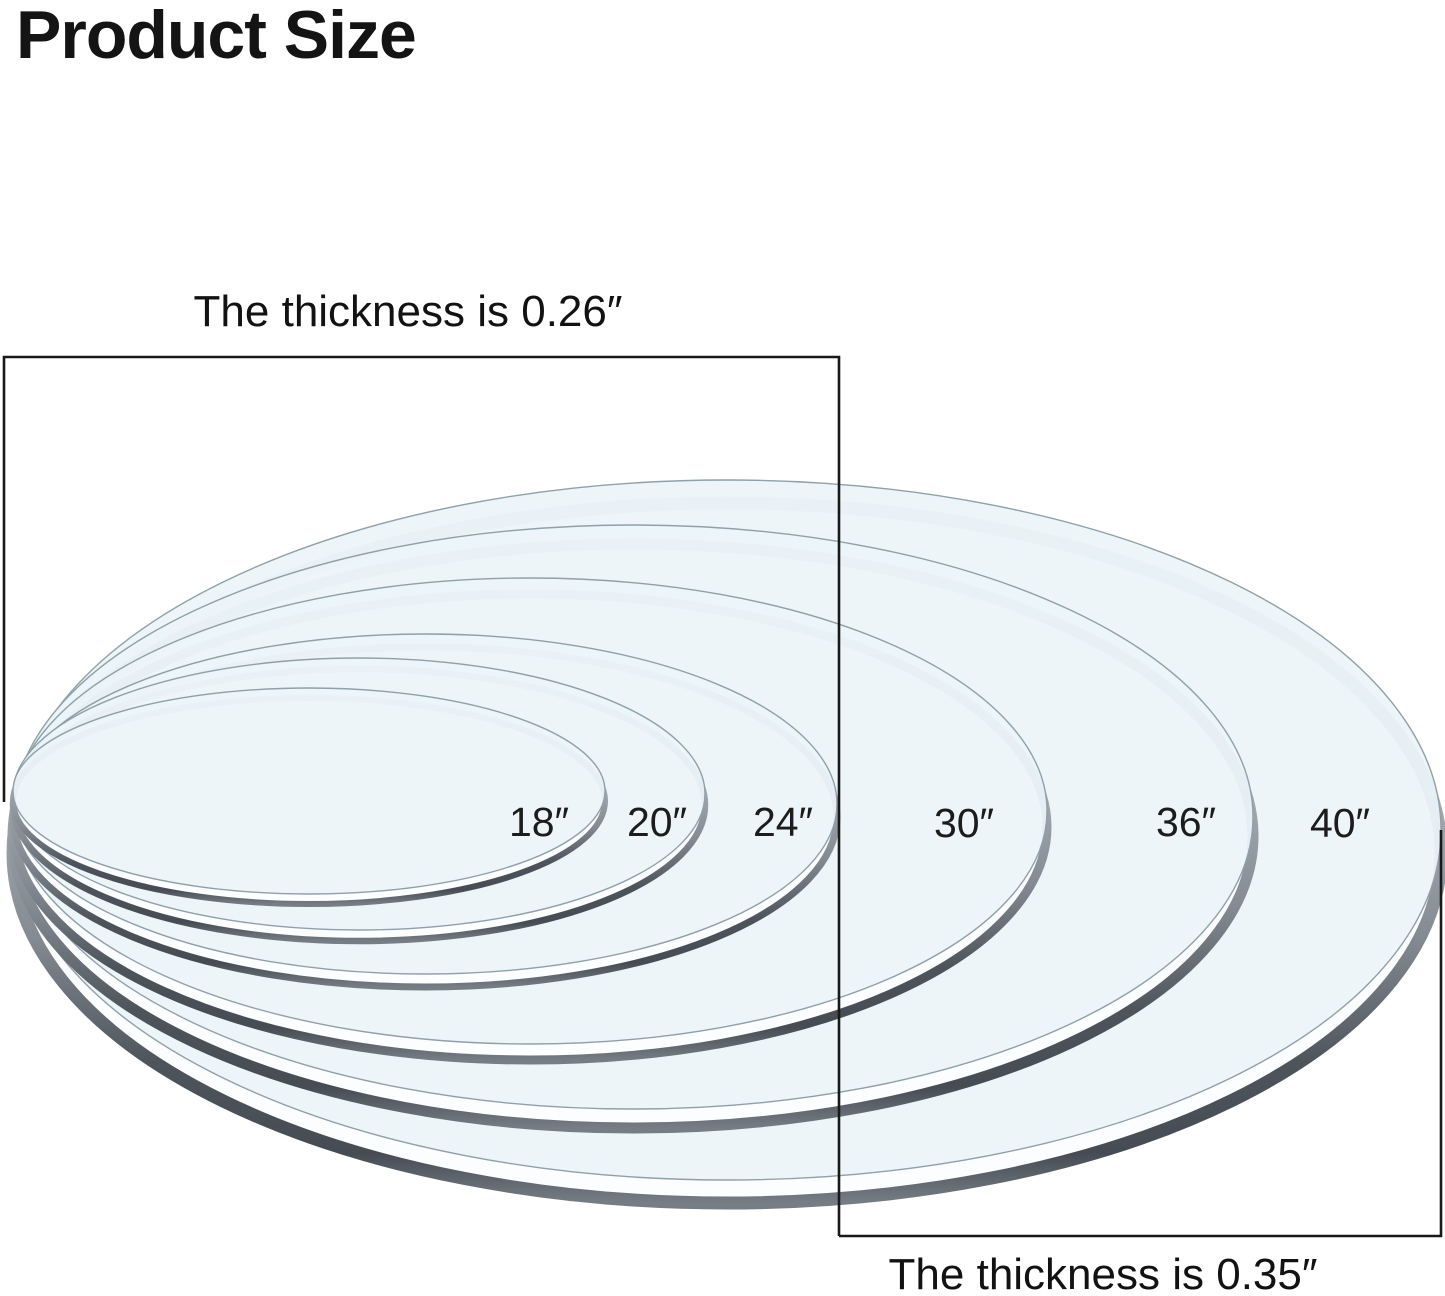  I want to click on disc-size-label-30-inch: 30″, so click(964, 823).